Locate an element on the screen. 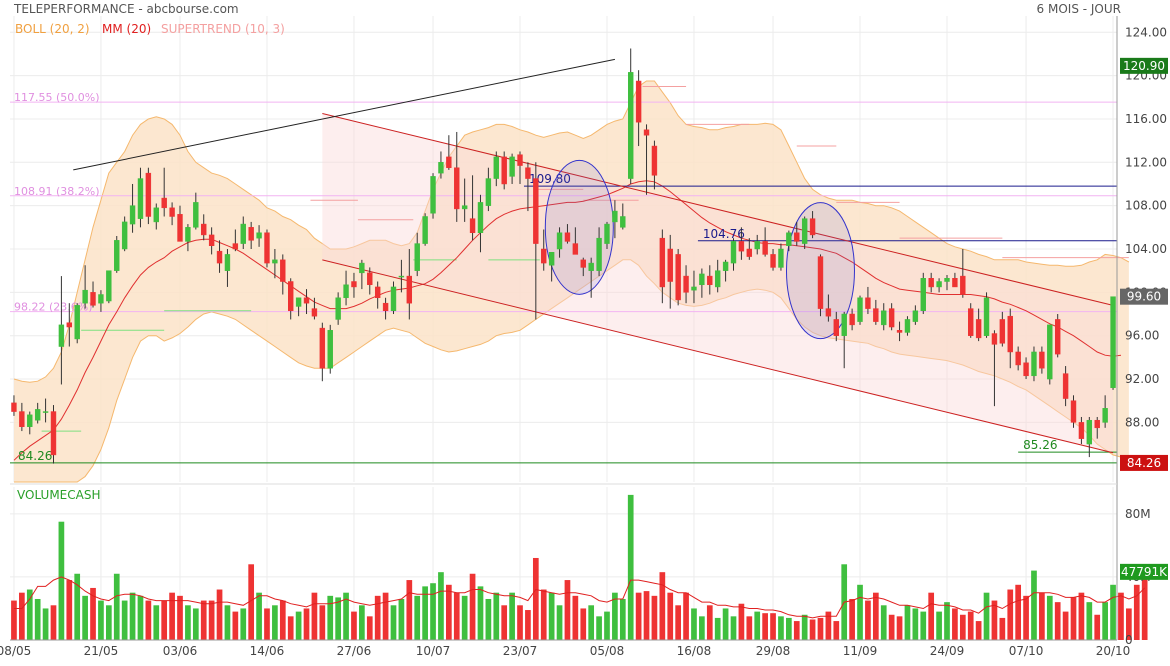  legend-supertrend: SUPERTREND (10, 3) is located at coordinates (223, 29).